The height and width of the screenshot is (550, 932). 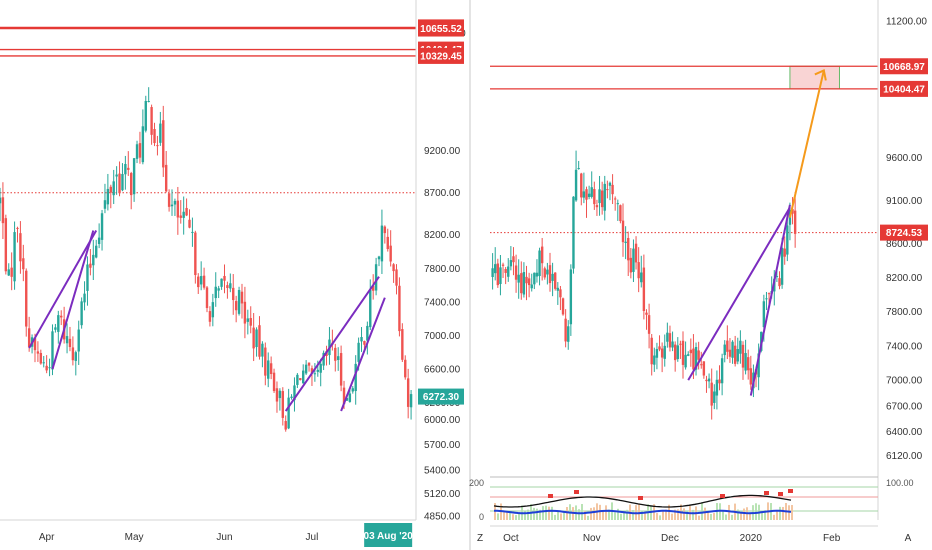 I want to click on left-date-highlight: 03 Aug '20, so click(x=389, y=535).